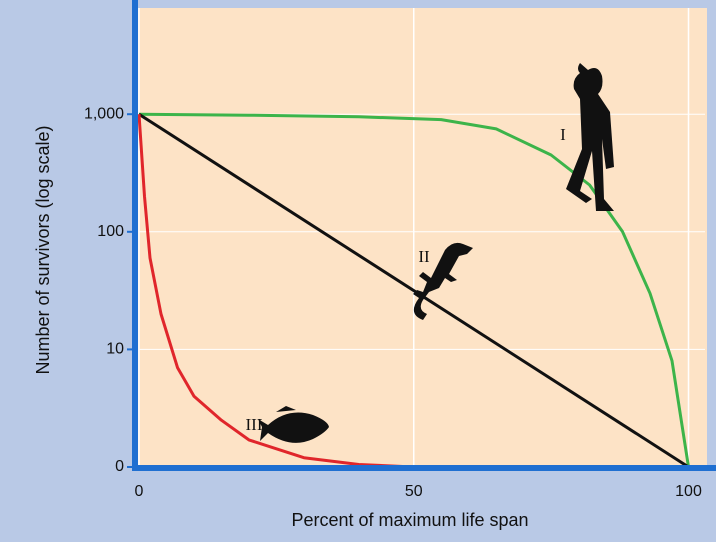 This screenshot has height=542, width=716. I want to click on curve-label: II, so click(424, 256).